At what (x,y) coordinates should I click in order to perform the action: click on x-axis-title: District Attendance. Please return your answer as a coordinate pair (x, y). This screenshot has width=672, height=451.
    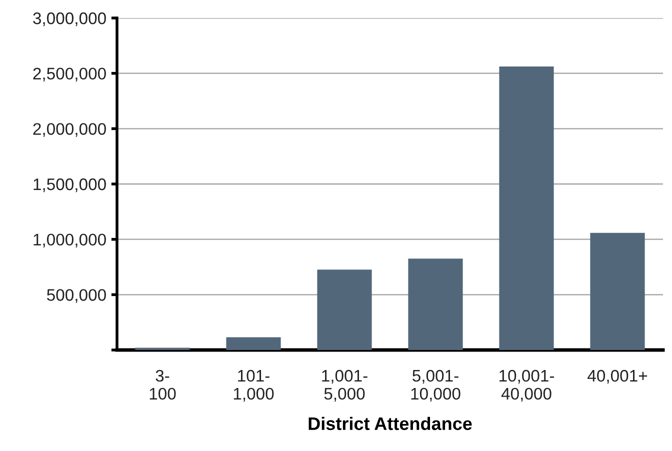
    Looking at the image, I should click on (390, 423).